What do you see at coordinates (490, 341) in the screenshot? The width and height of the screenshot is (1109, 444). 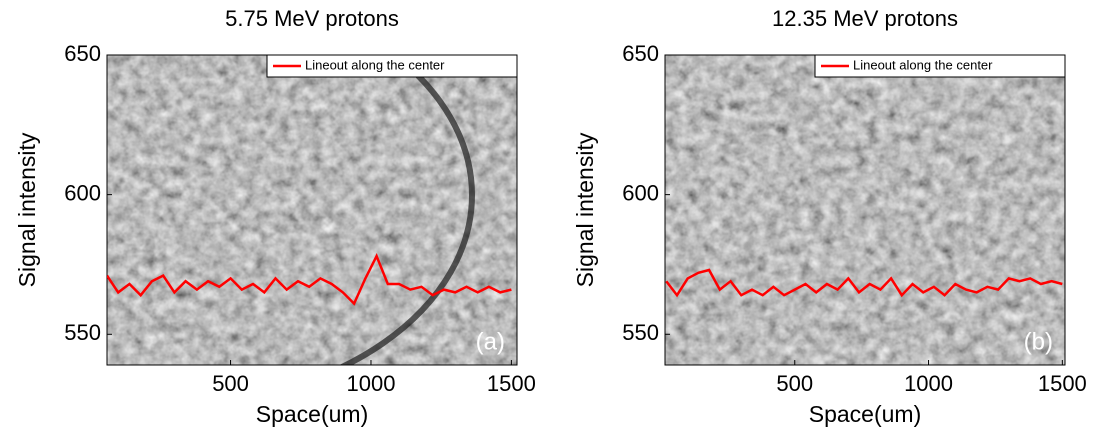 I see `panel-label: (a)` at bounding box center [490, 341].